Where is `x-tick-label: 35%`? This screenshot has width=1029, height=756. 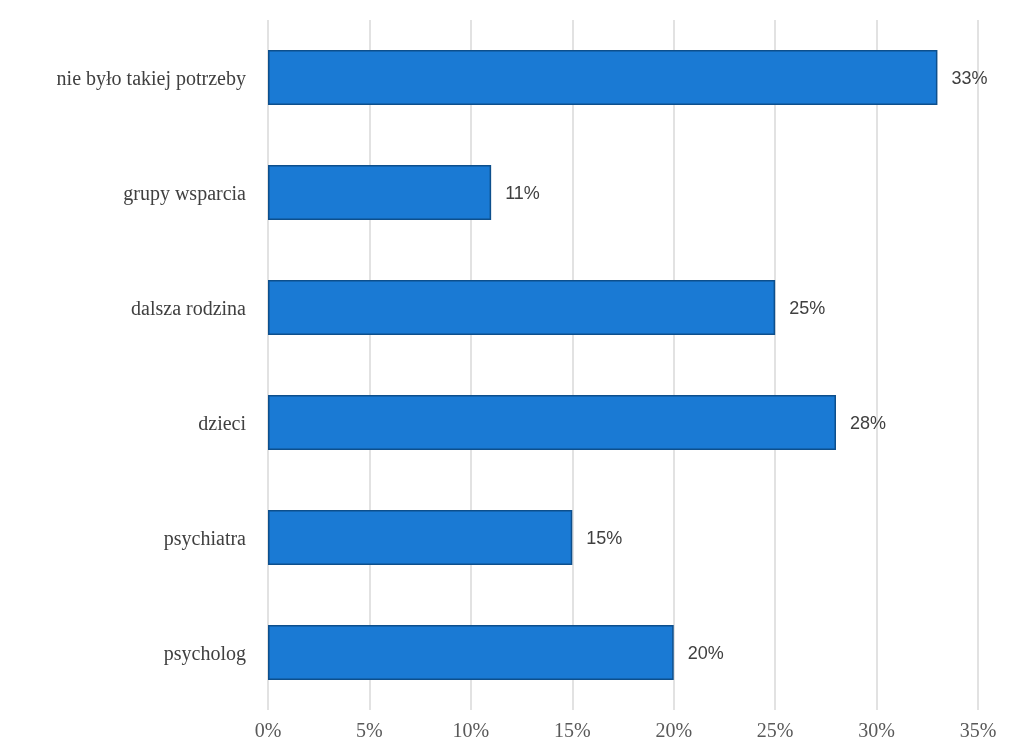
x-tick-label: 35% is located at coordinates (978, 730).